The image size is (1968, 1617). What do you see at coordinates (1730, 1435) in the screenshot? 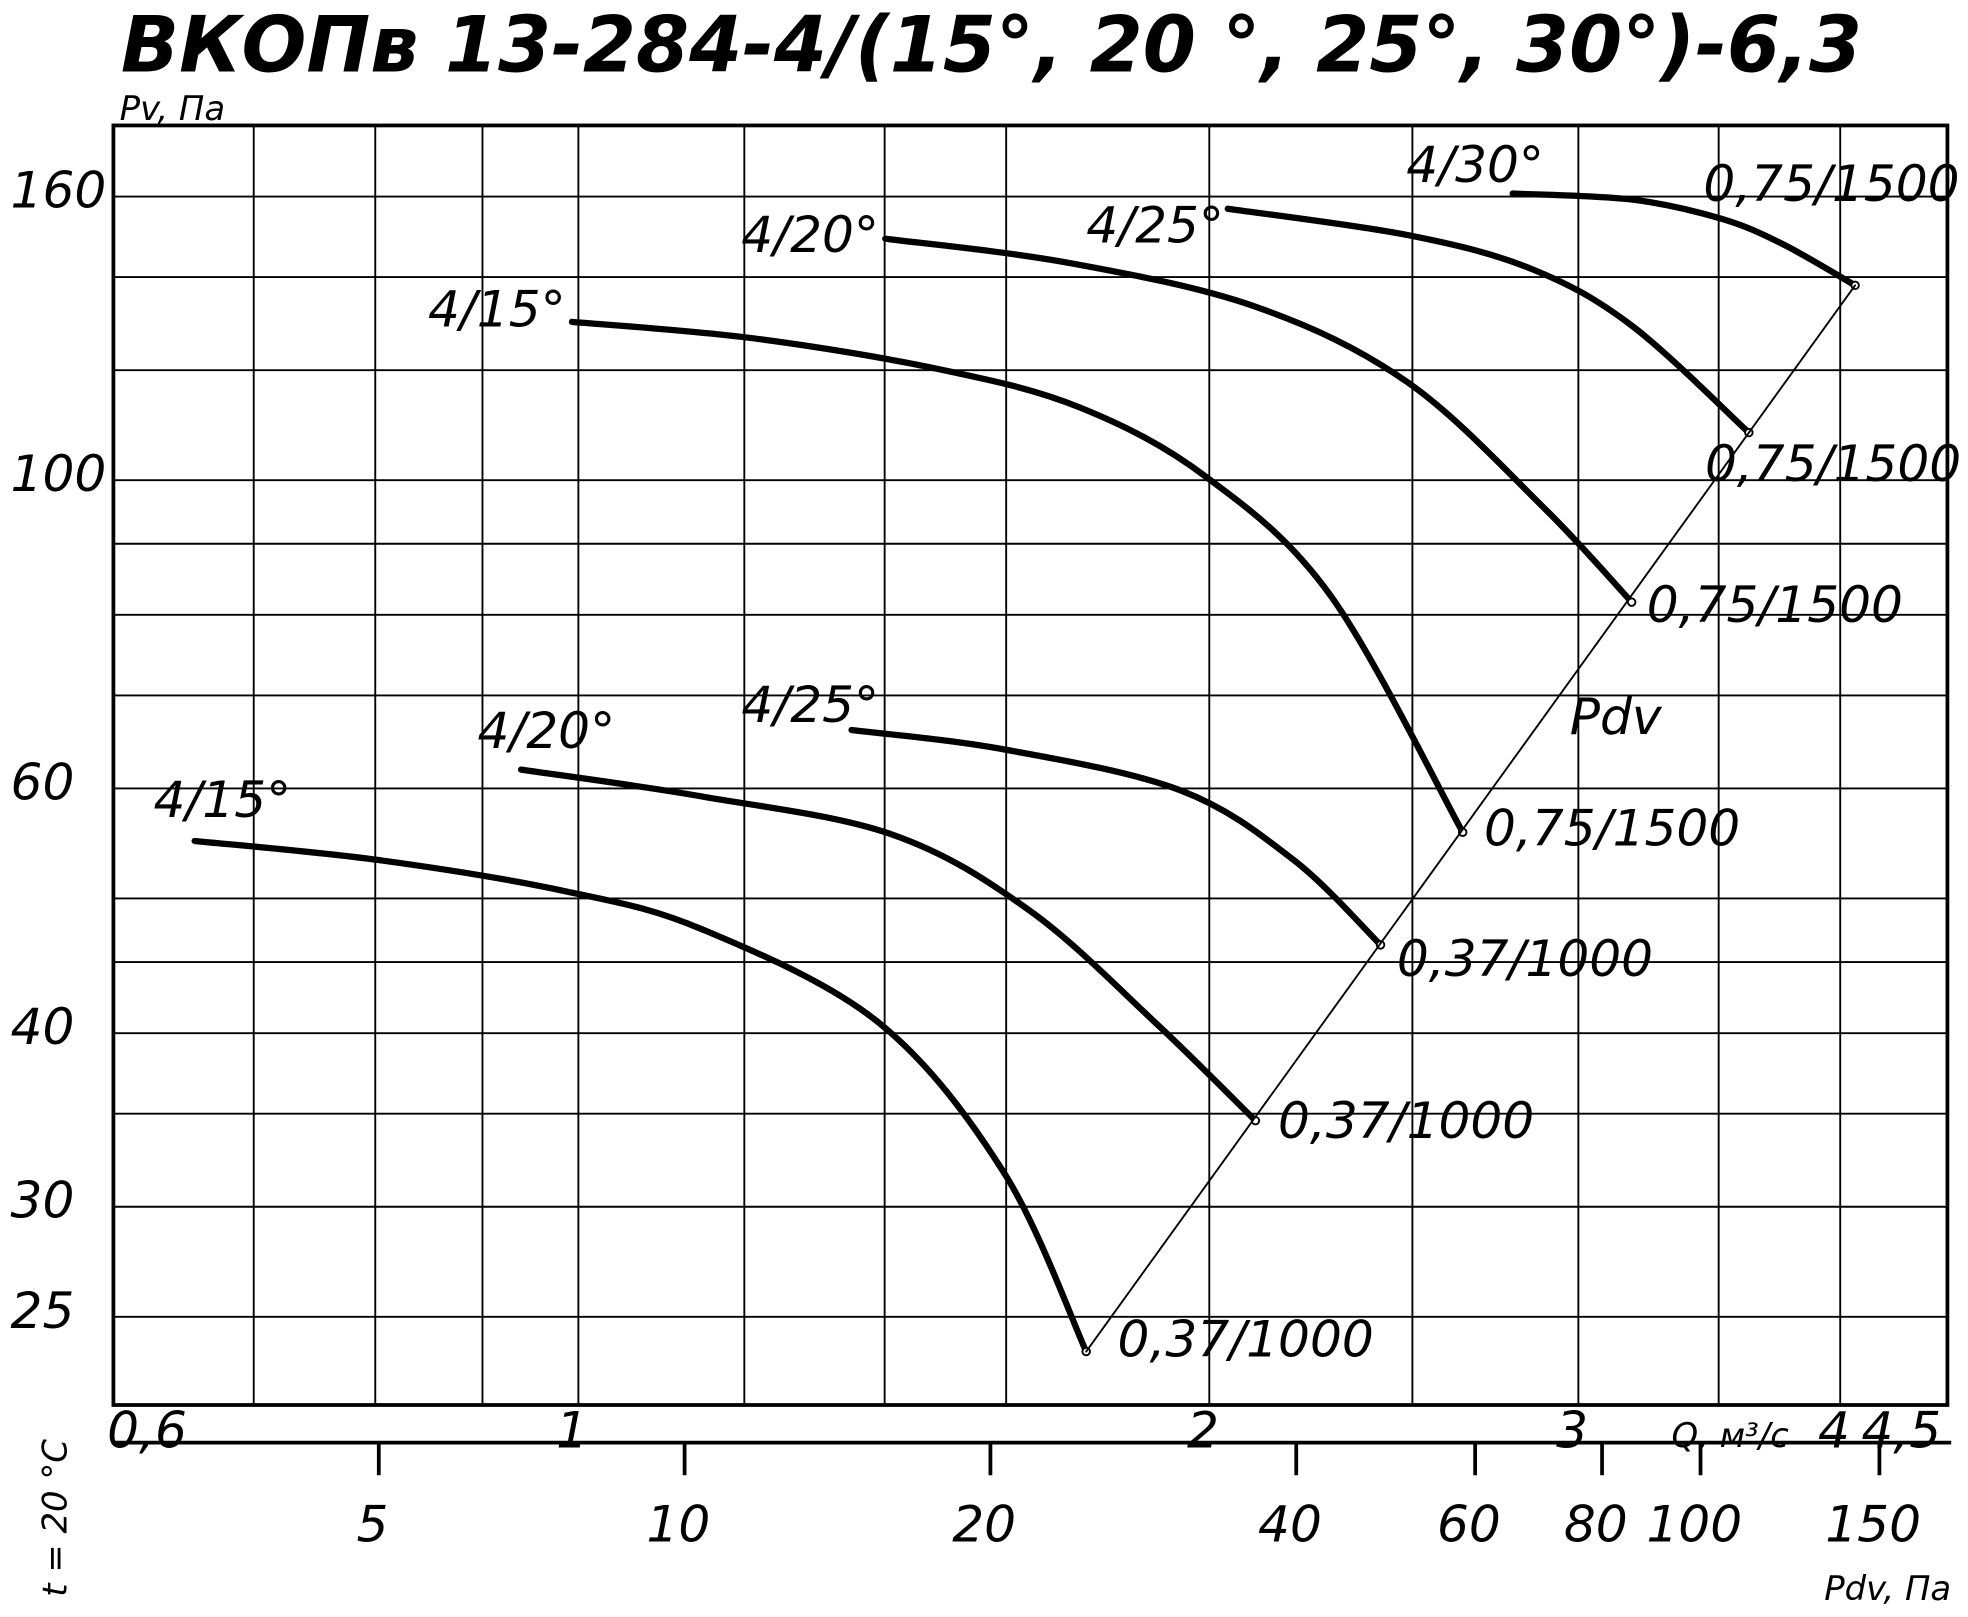
I see `x-axis-label: Q, м³/с` at bounding box center [1730, 1435].